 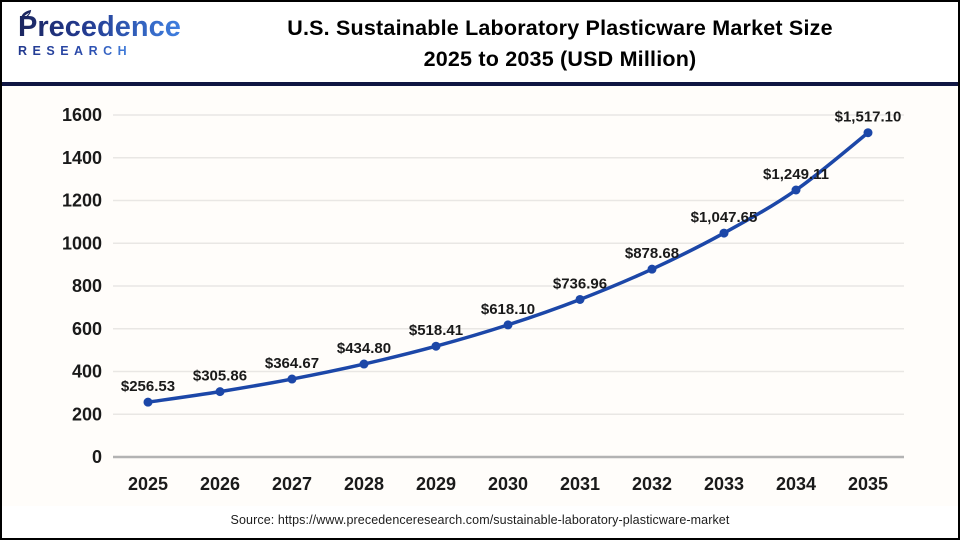 What do you see at coordinates (292, 484) in the screenshot?
I see `x-tick-label: 2027` at bounding box center [292, 484].